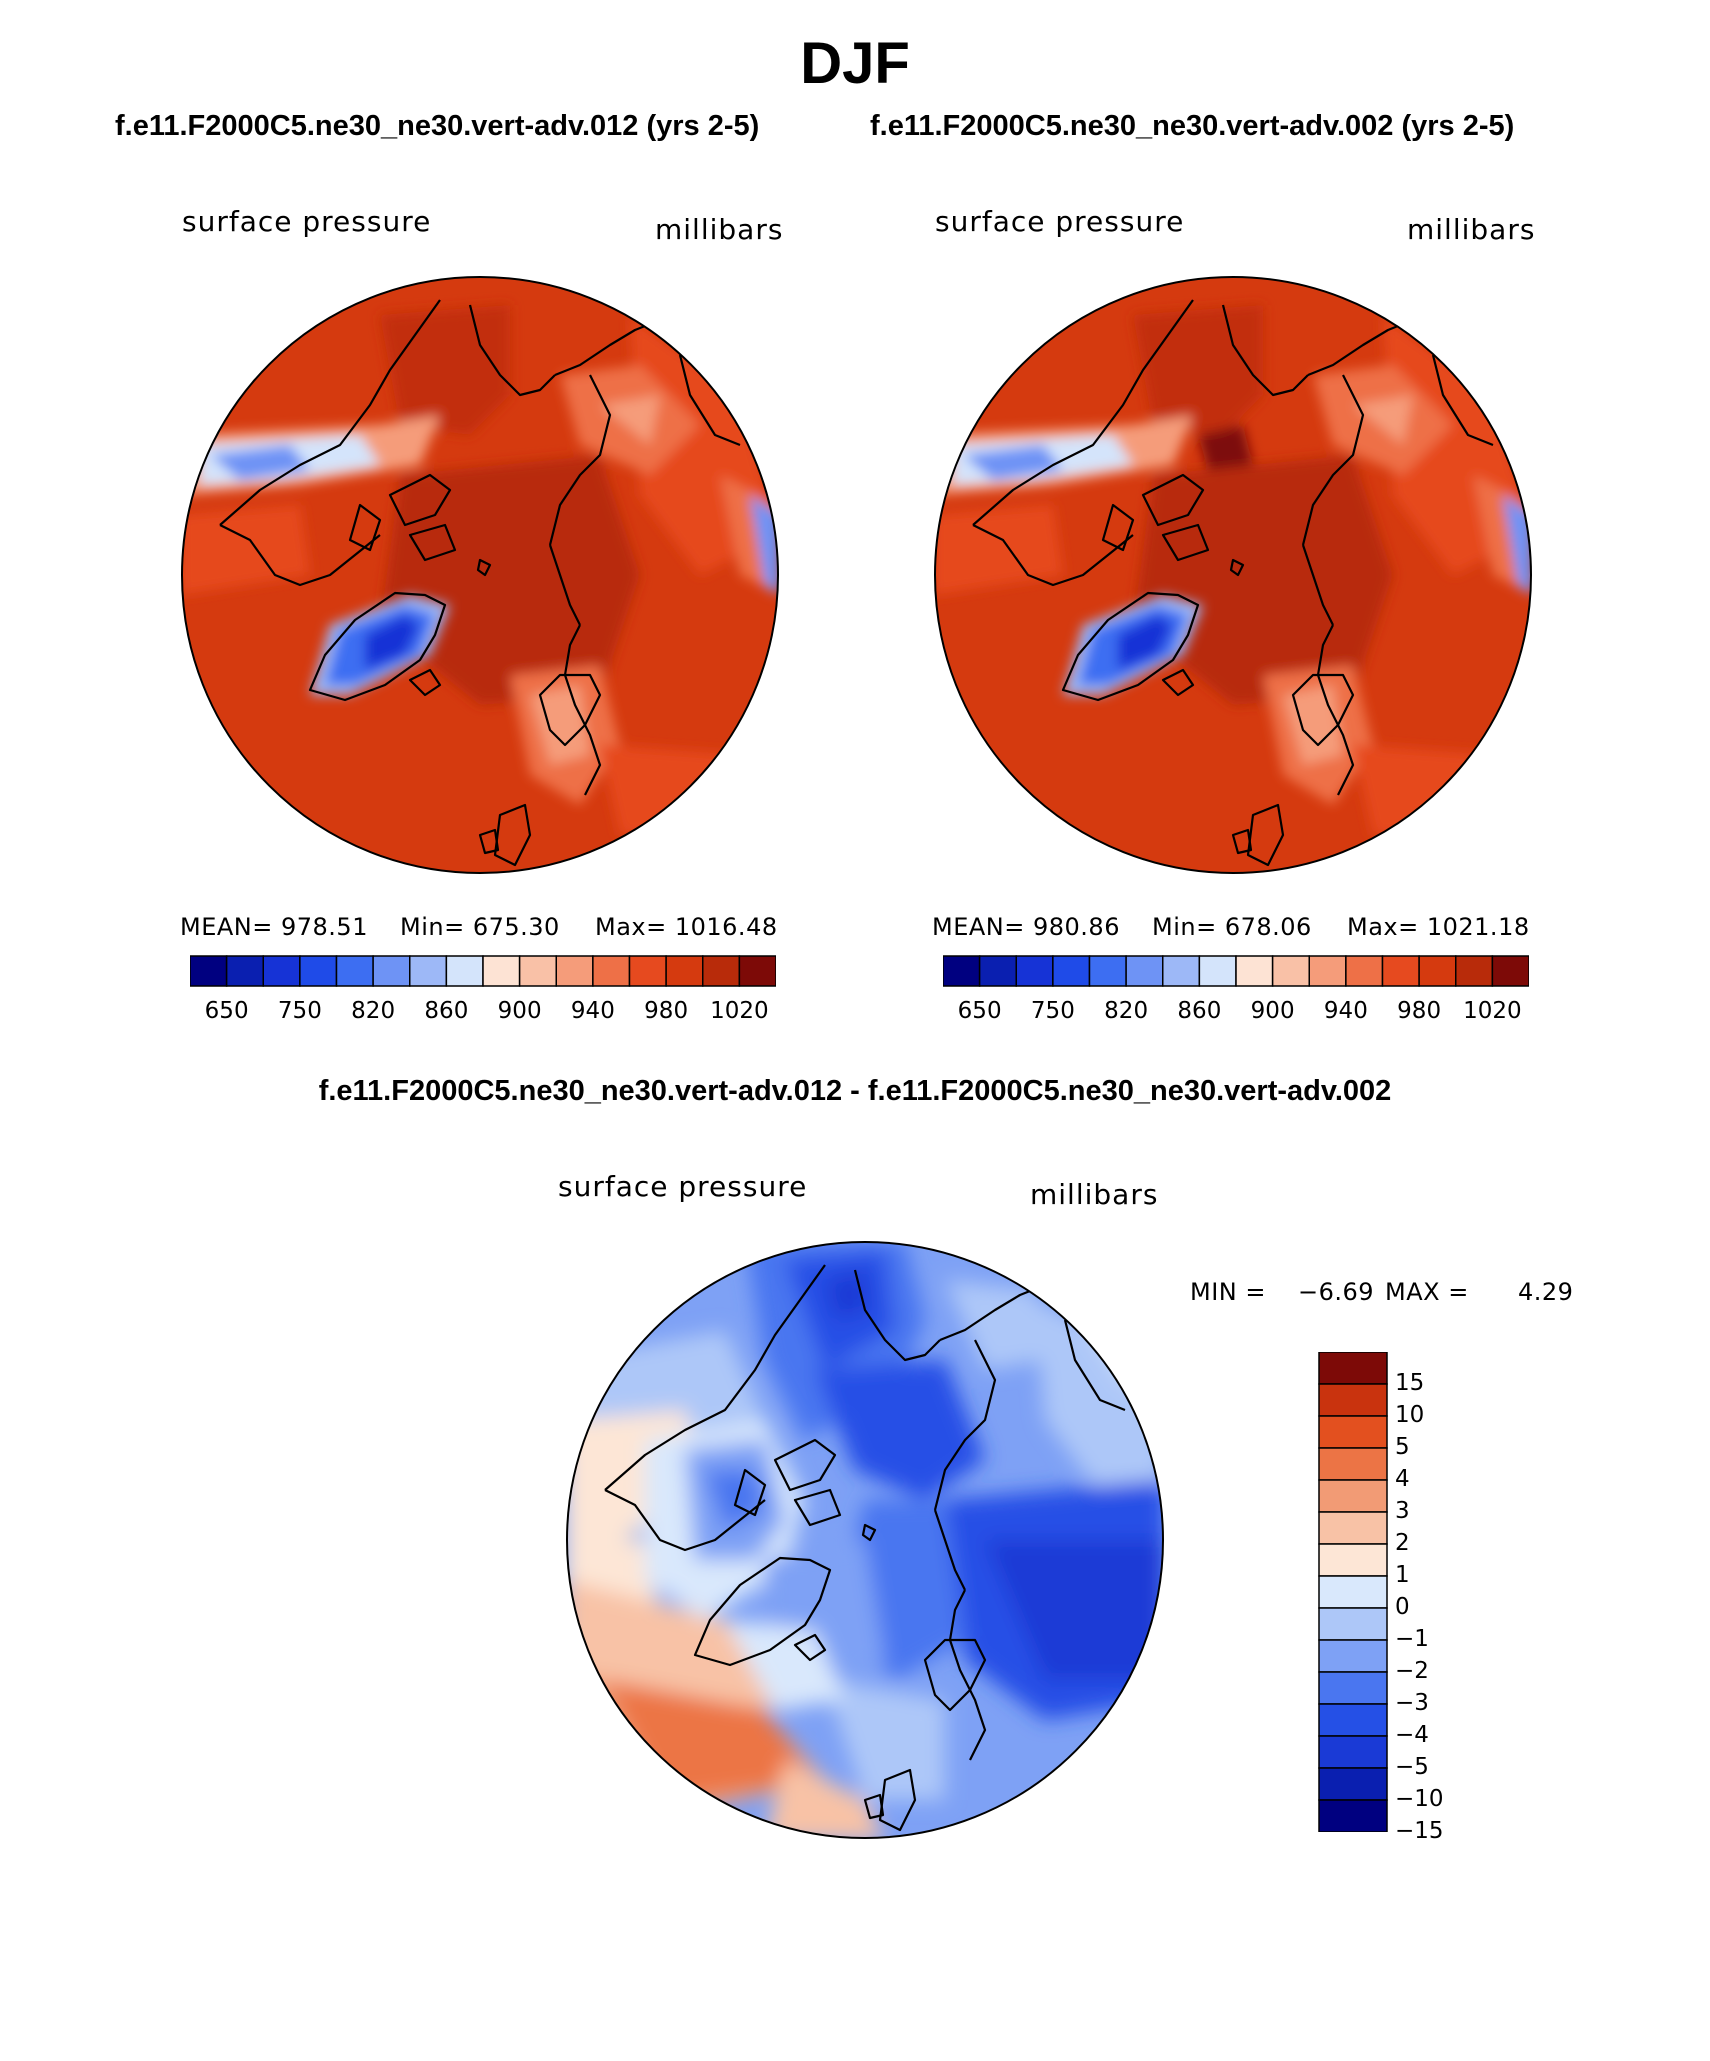 Image resolution: width=1710 pixels, height=2061 pixels. What do you see at coordinates (683, 1186) in the screenshot?
I see `diff-variable-label: surface pressure` at bounding box center [683, 1186].